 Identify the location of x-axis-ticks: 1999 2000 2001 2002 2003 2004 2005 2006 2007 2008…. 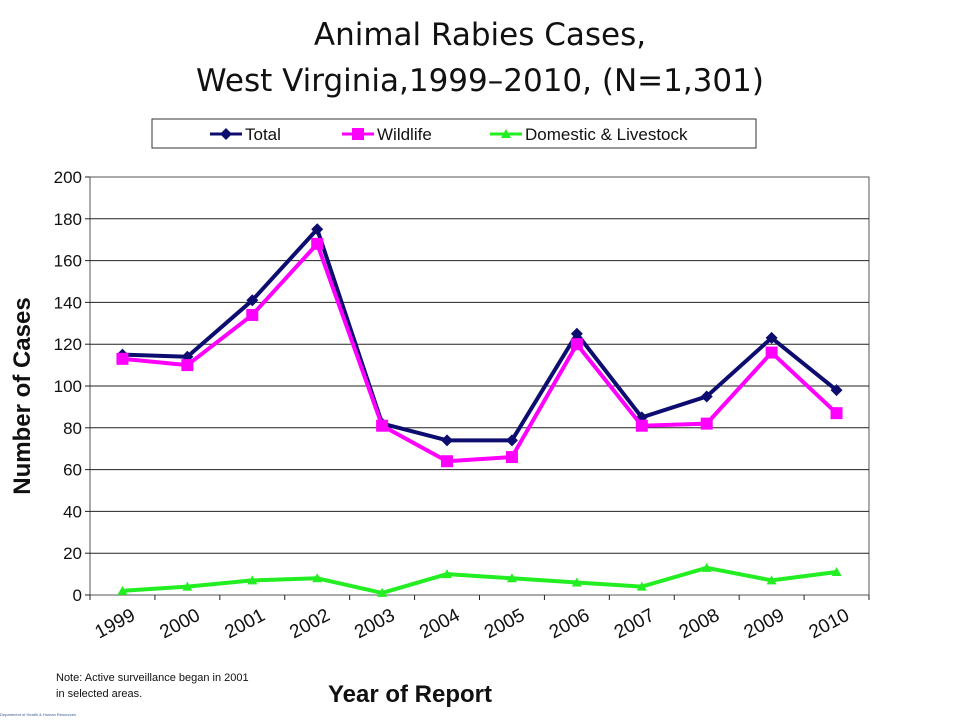
(479, 619).